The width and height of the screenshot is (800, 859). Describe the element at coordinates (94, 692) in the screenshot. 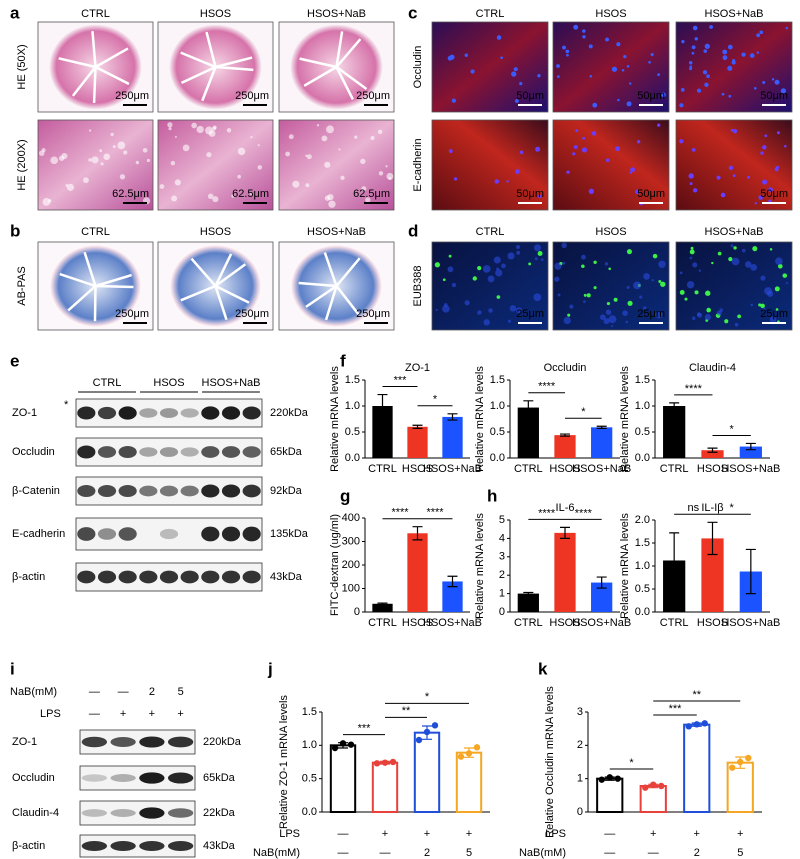

I see `condition-value: —` at that location.